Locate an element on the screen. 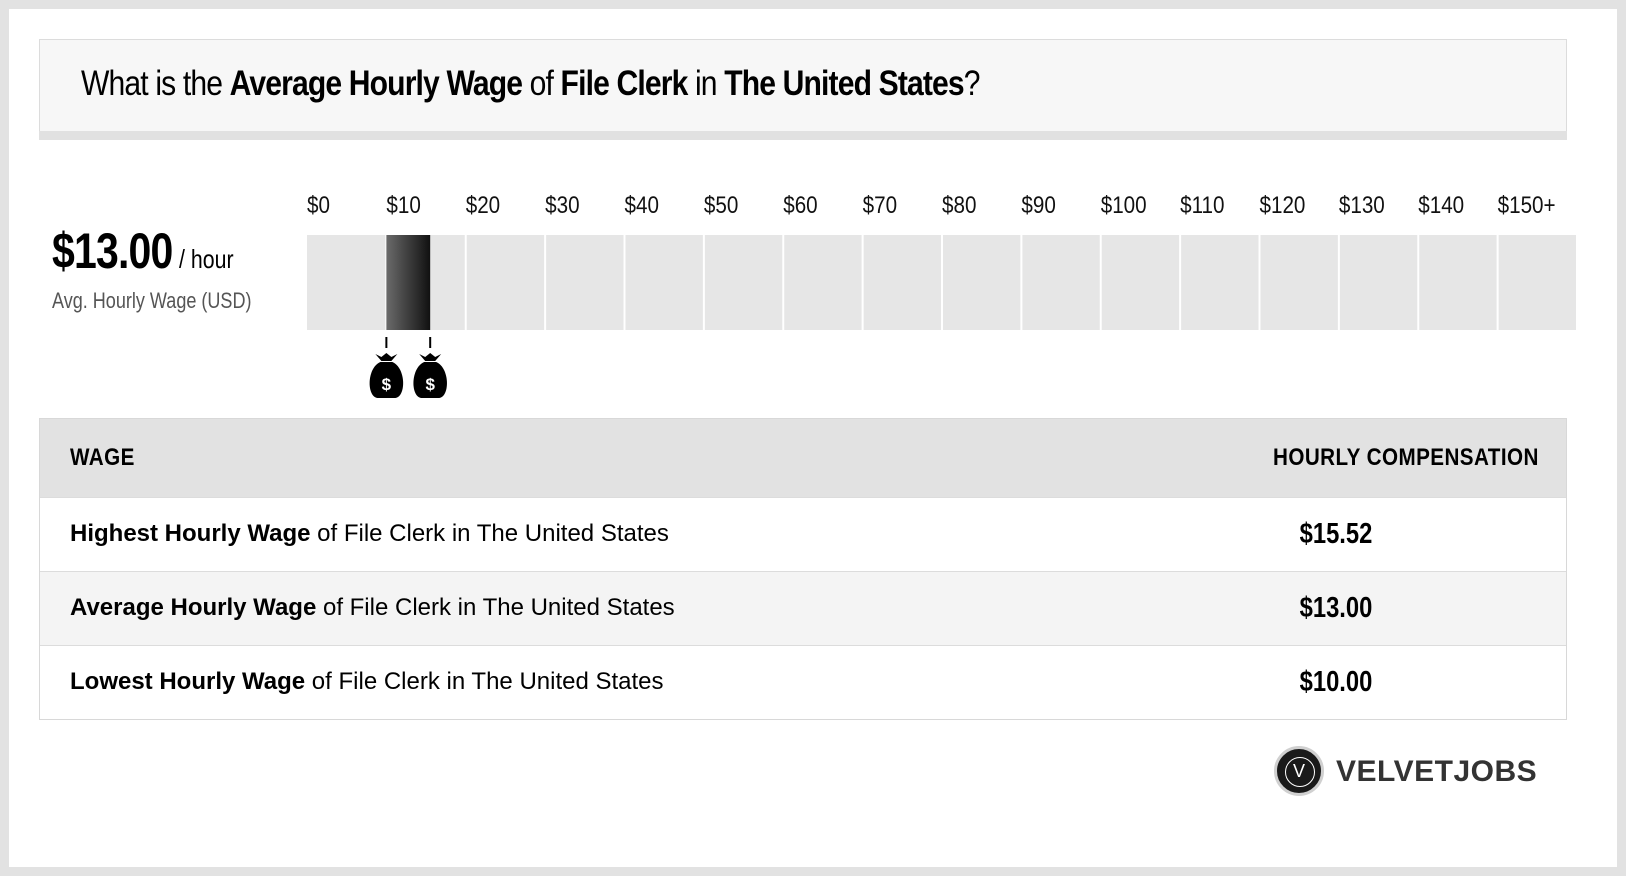  x-tick-label: $120 is located at coordinates (1283, 205).